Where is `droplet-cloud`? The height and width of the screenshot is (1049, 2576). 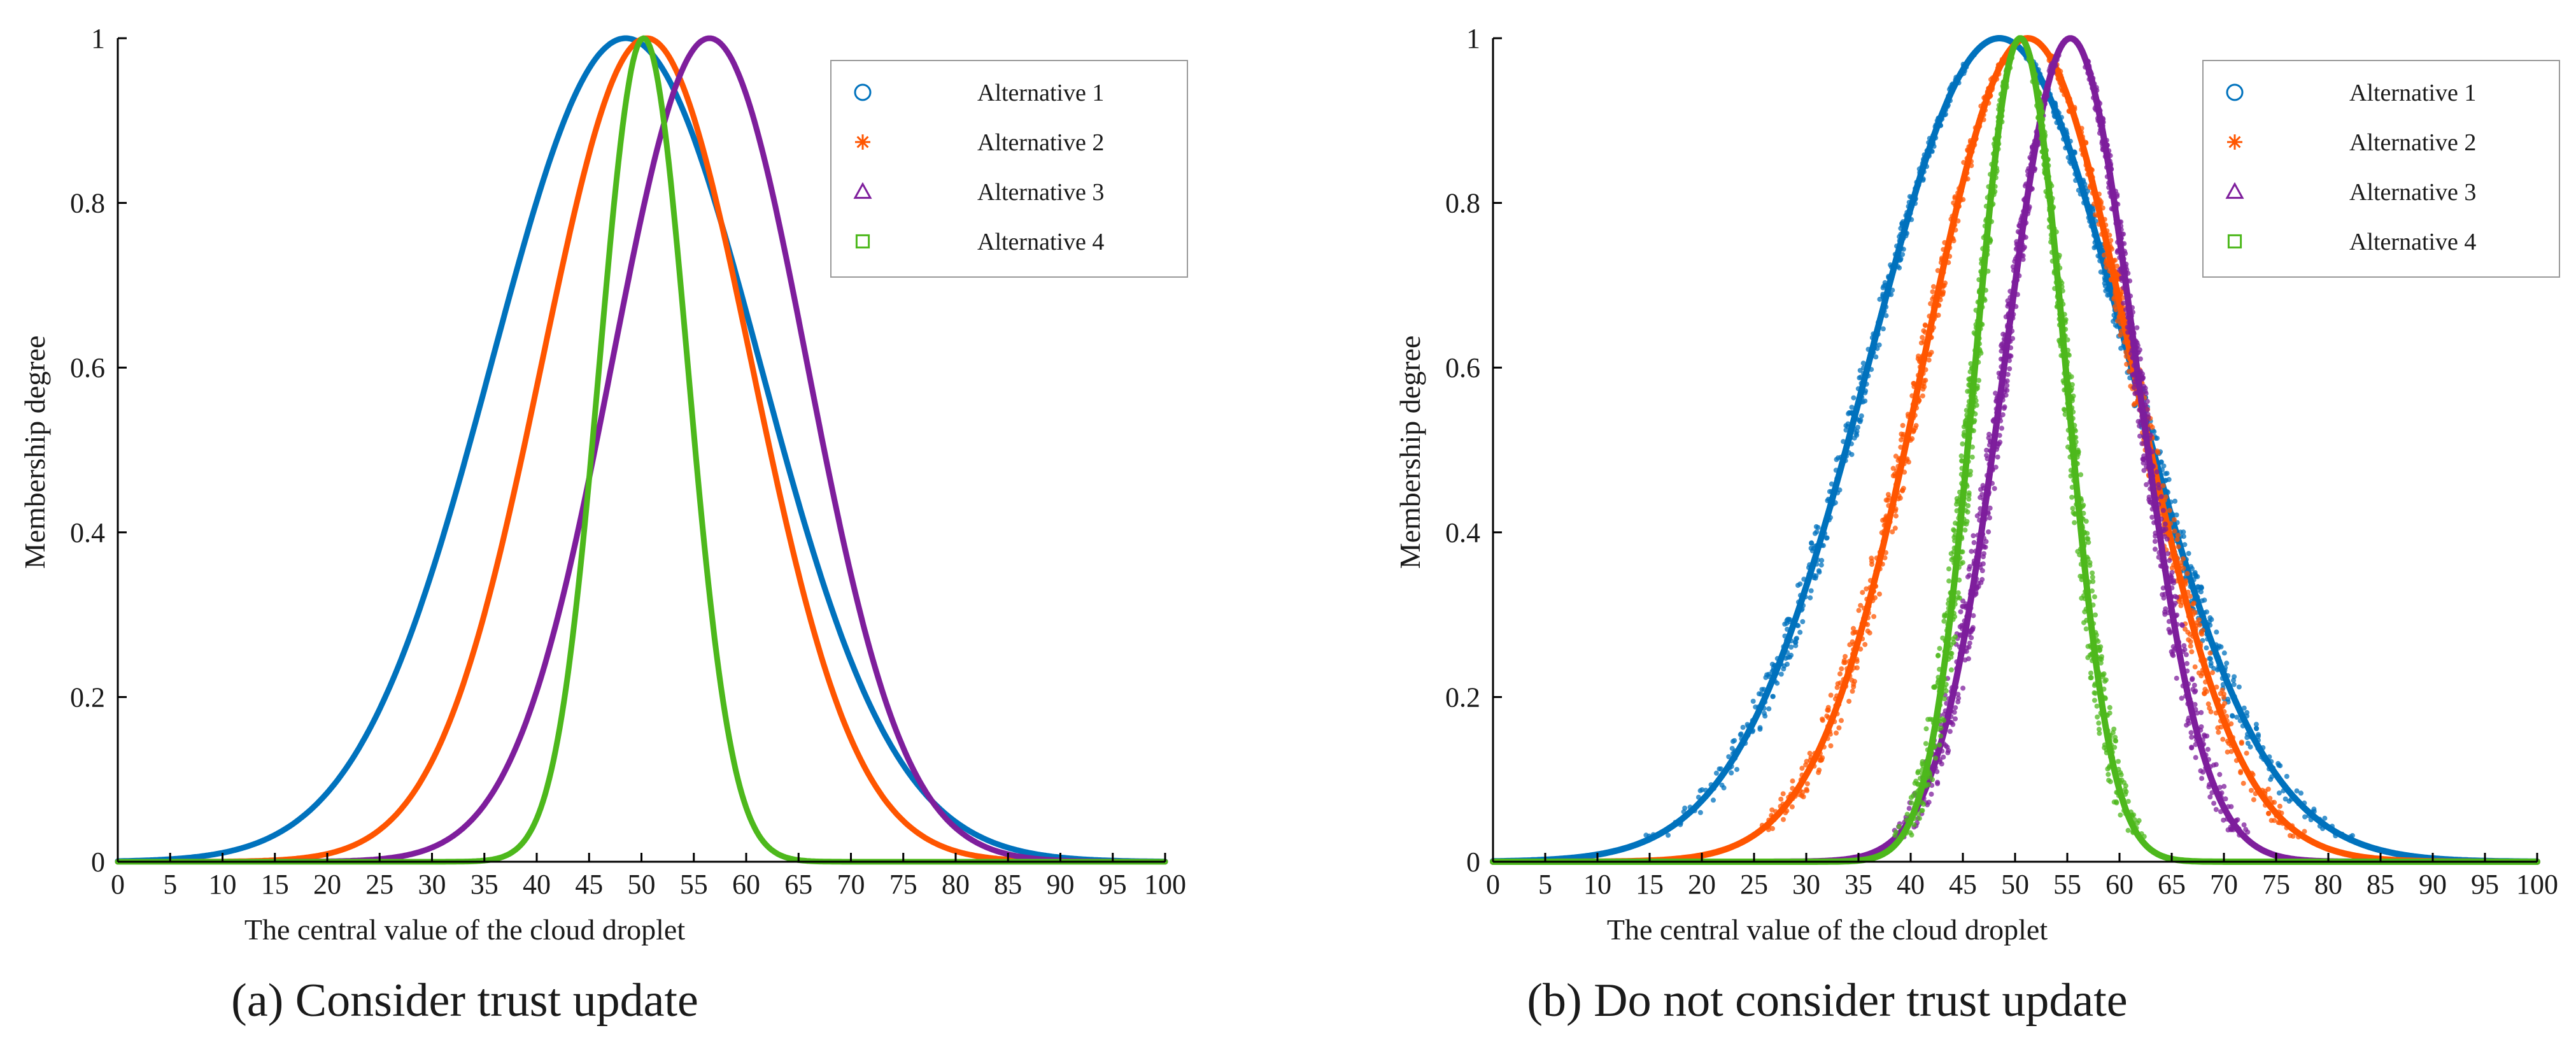
droplet-cloud is located at coordinates (2071, 446).